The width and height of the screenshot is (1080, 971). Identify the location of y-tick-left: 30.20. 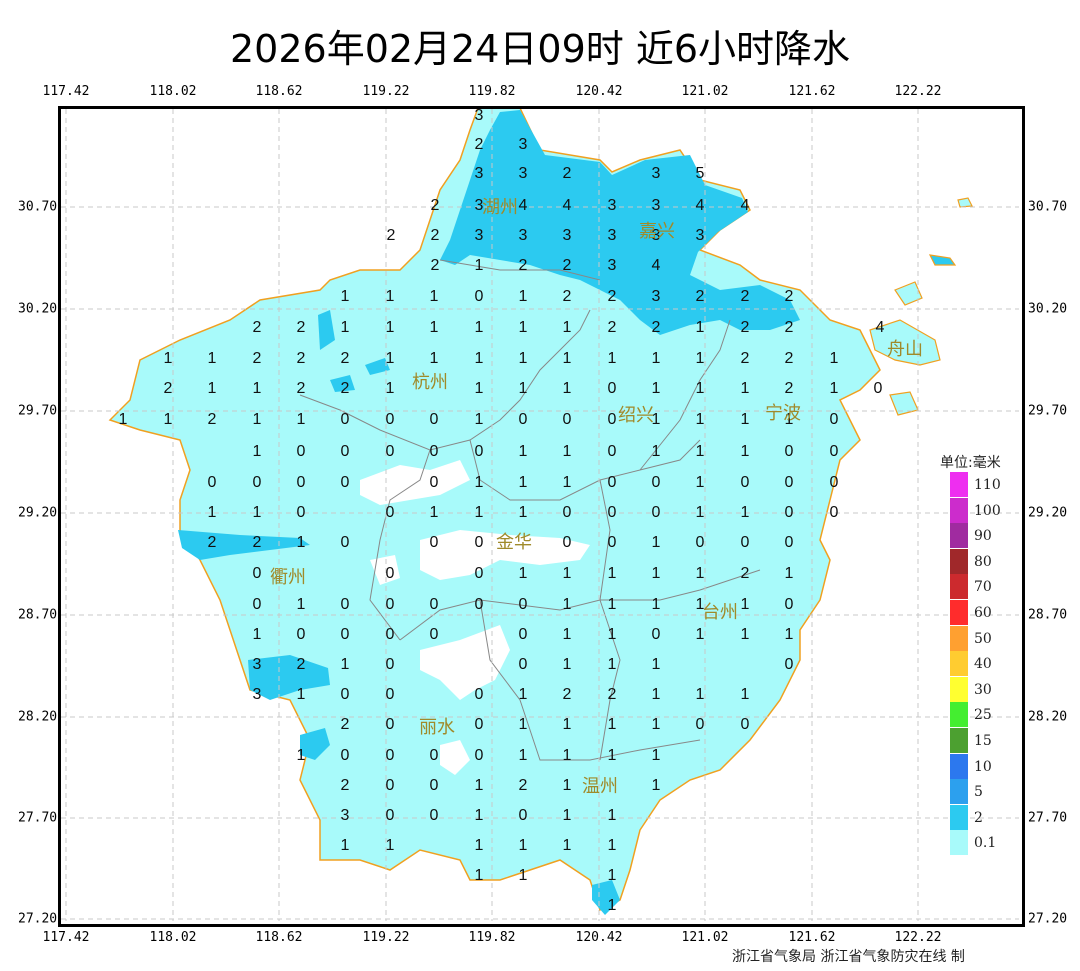
(38, 309).